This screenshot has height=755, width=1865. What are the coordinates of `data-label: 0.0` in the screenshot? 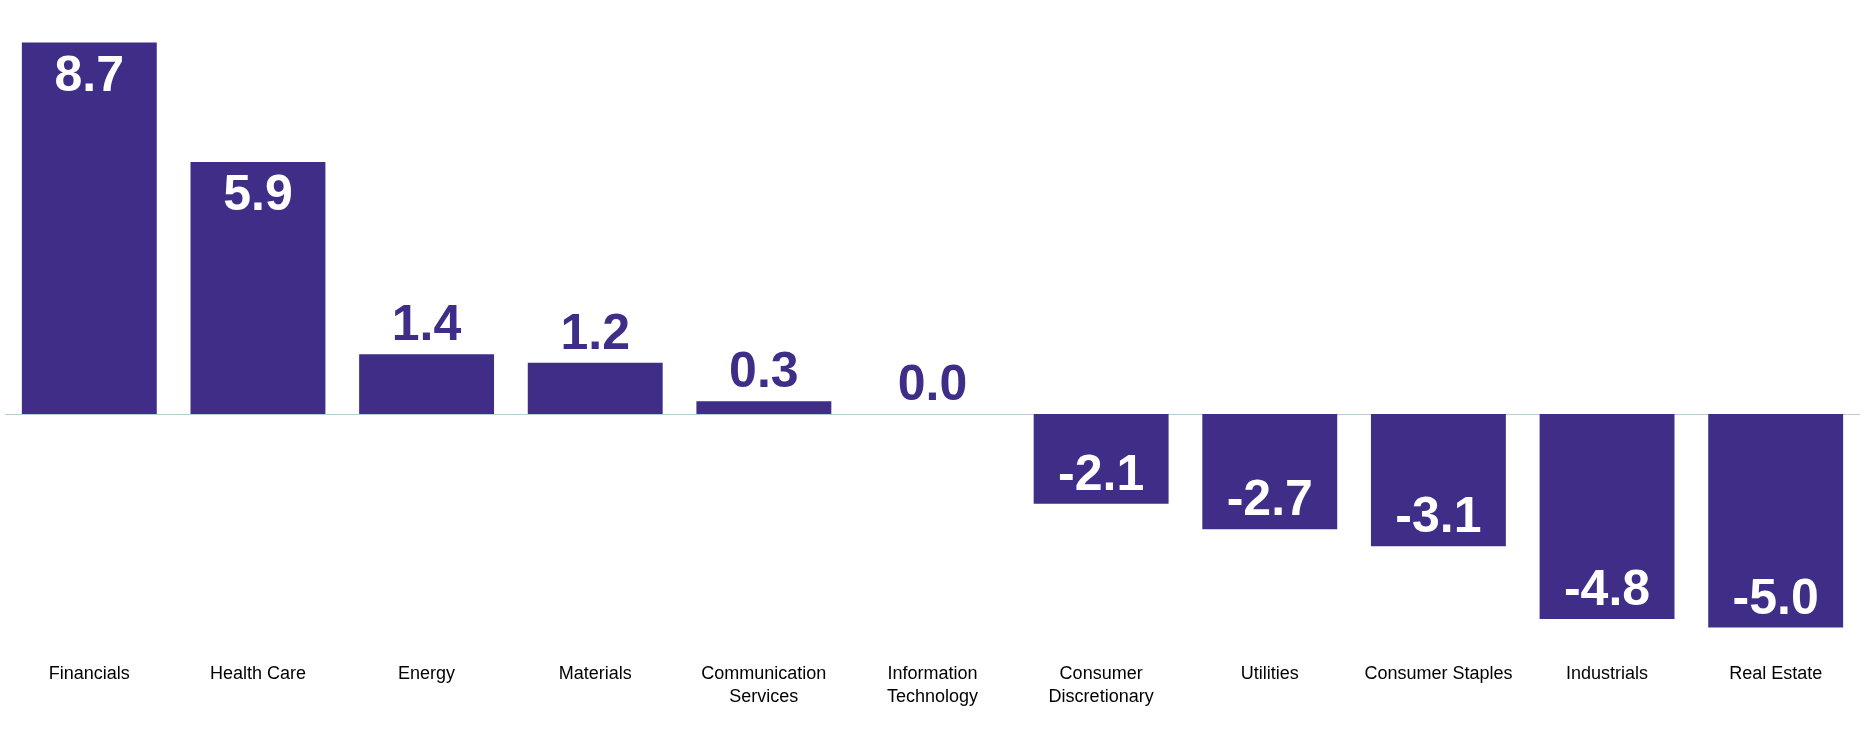 It's located at (932, 383).